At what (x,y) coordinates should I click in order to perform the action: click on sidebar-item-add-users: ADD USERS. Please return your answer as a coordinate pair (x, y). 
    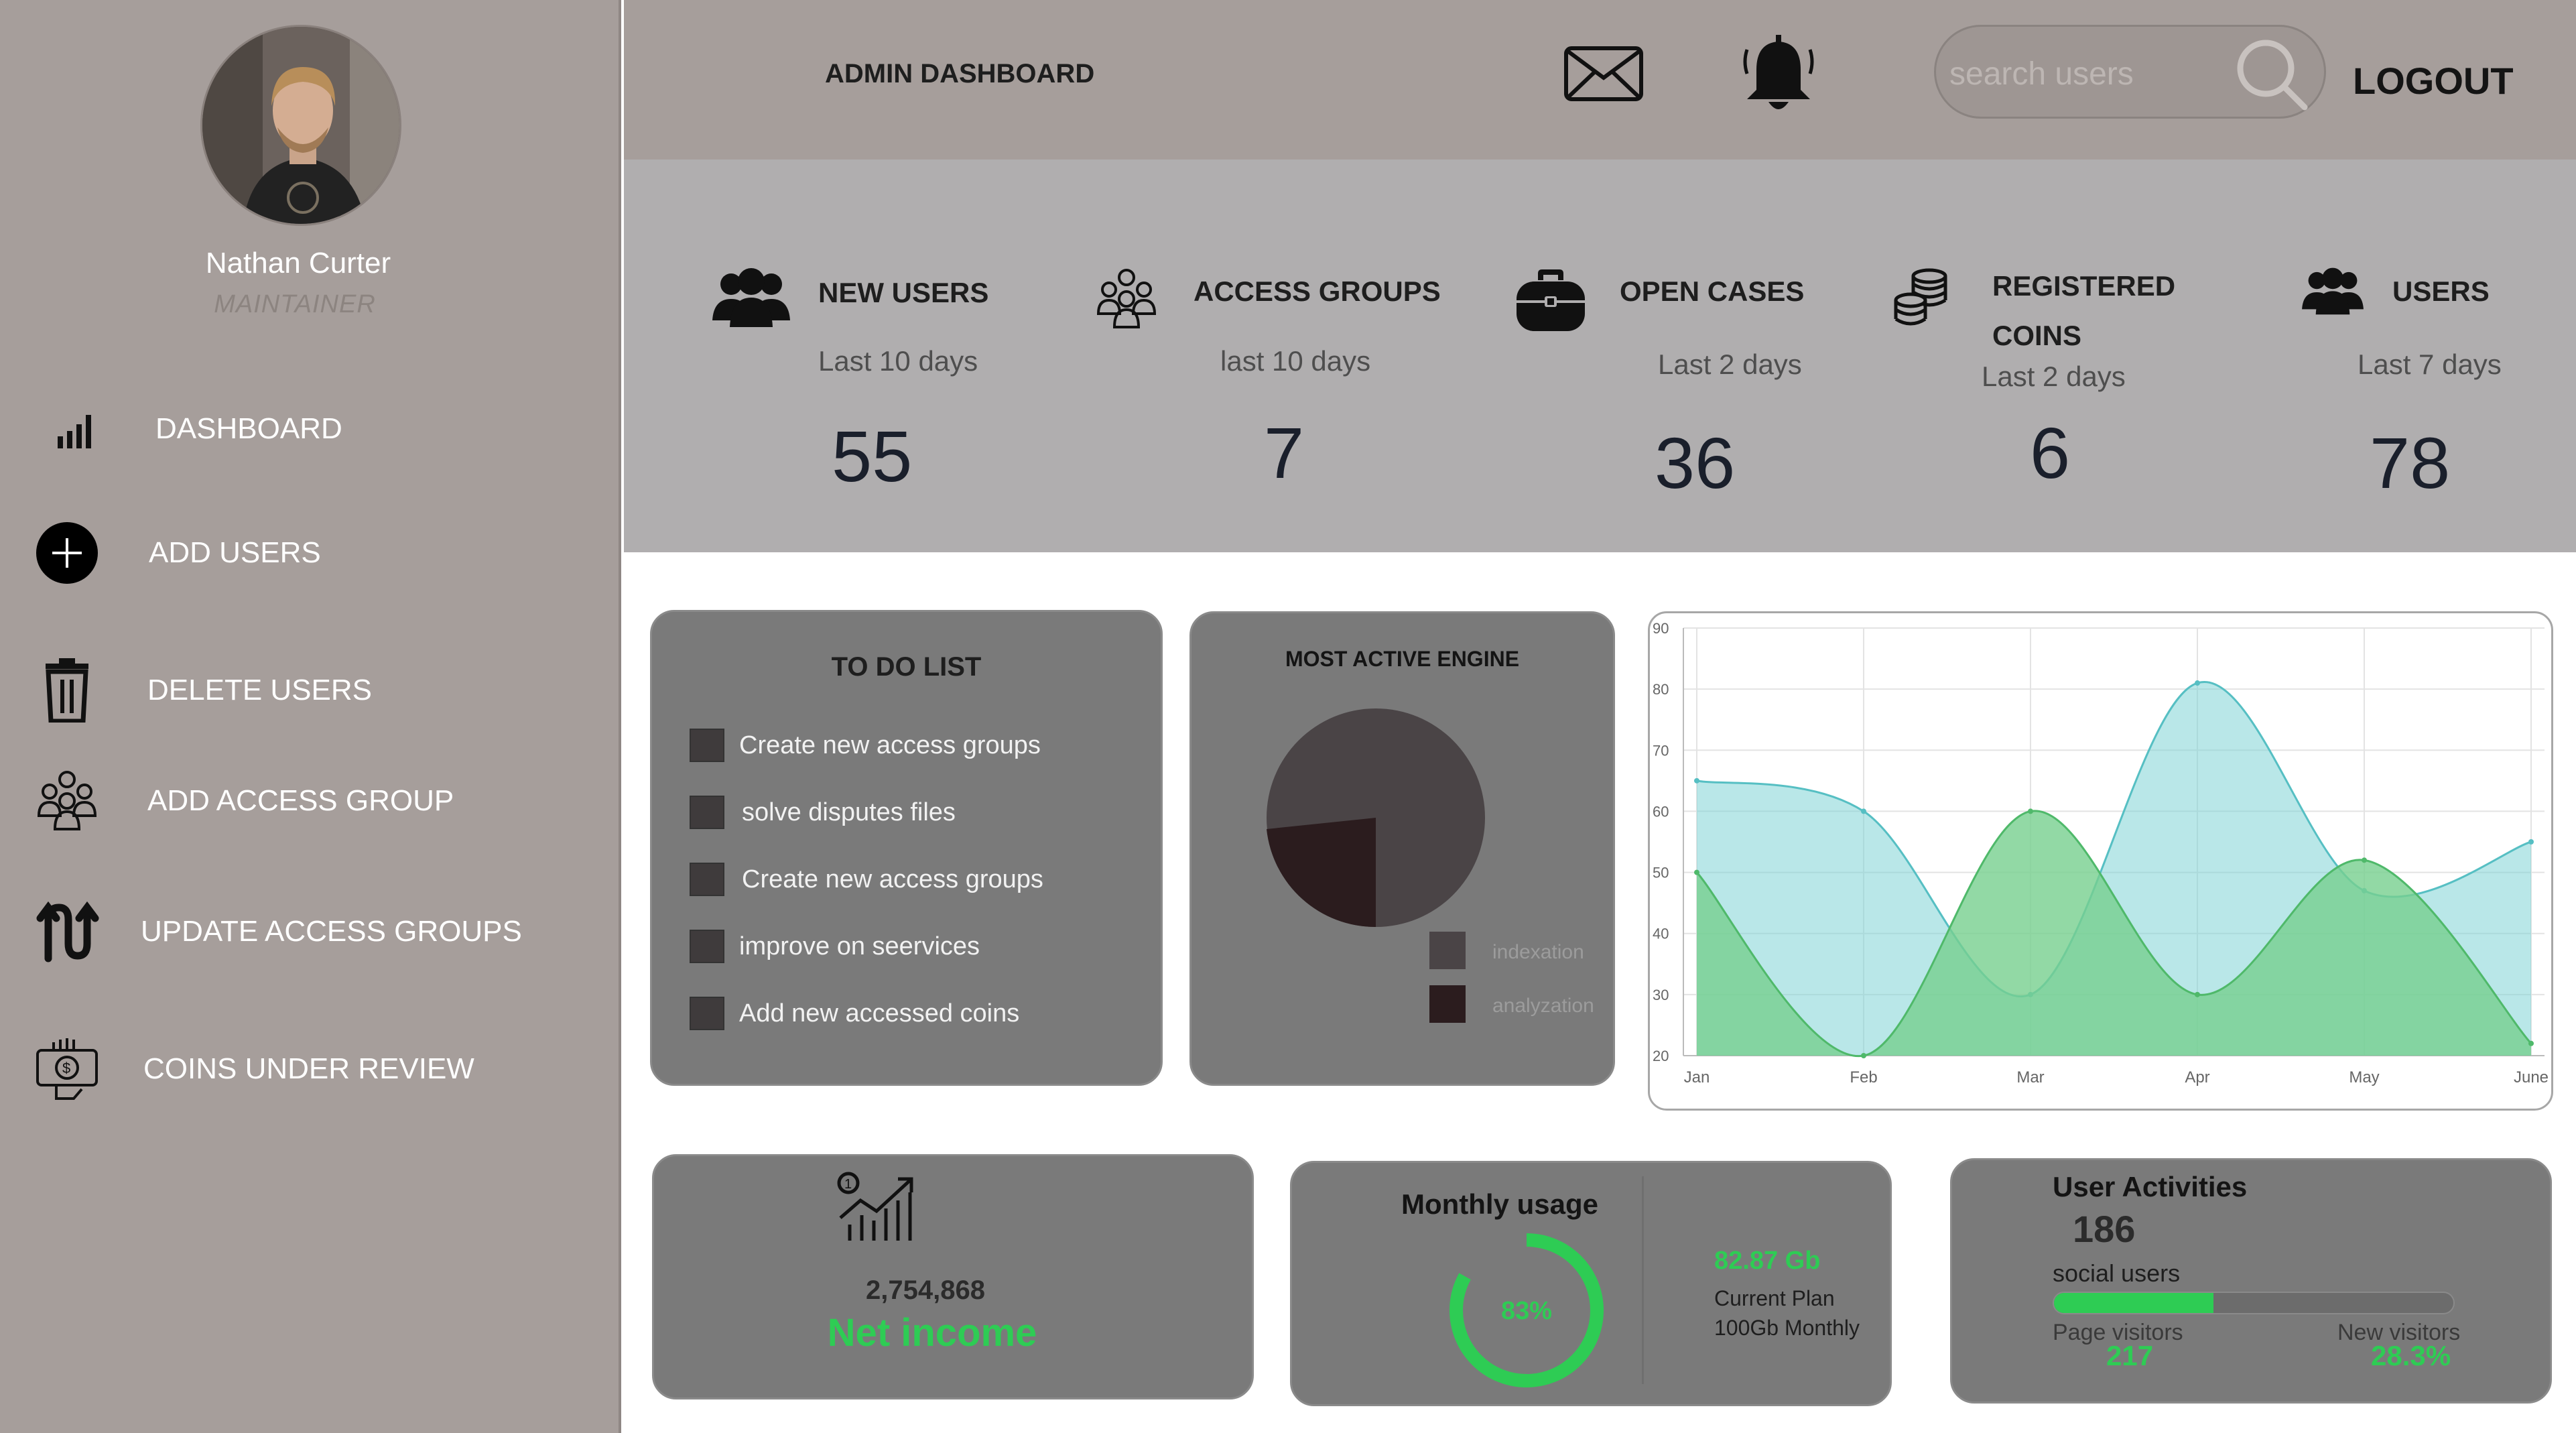
    Looking at the image, I should click on (308, 553).